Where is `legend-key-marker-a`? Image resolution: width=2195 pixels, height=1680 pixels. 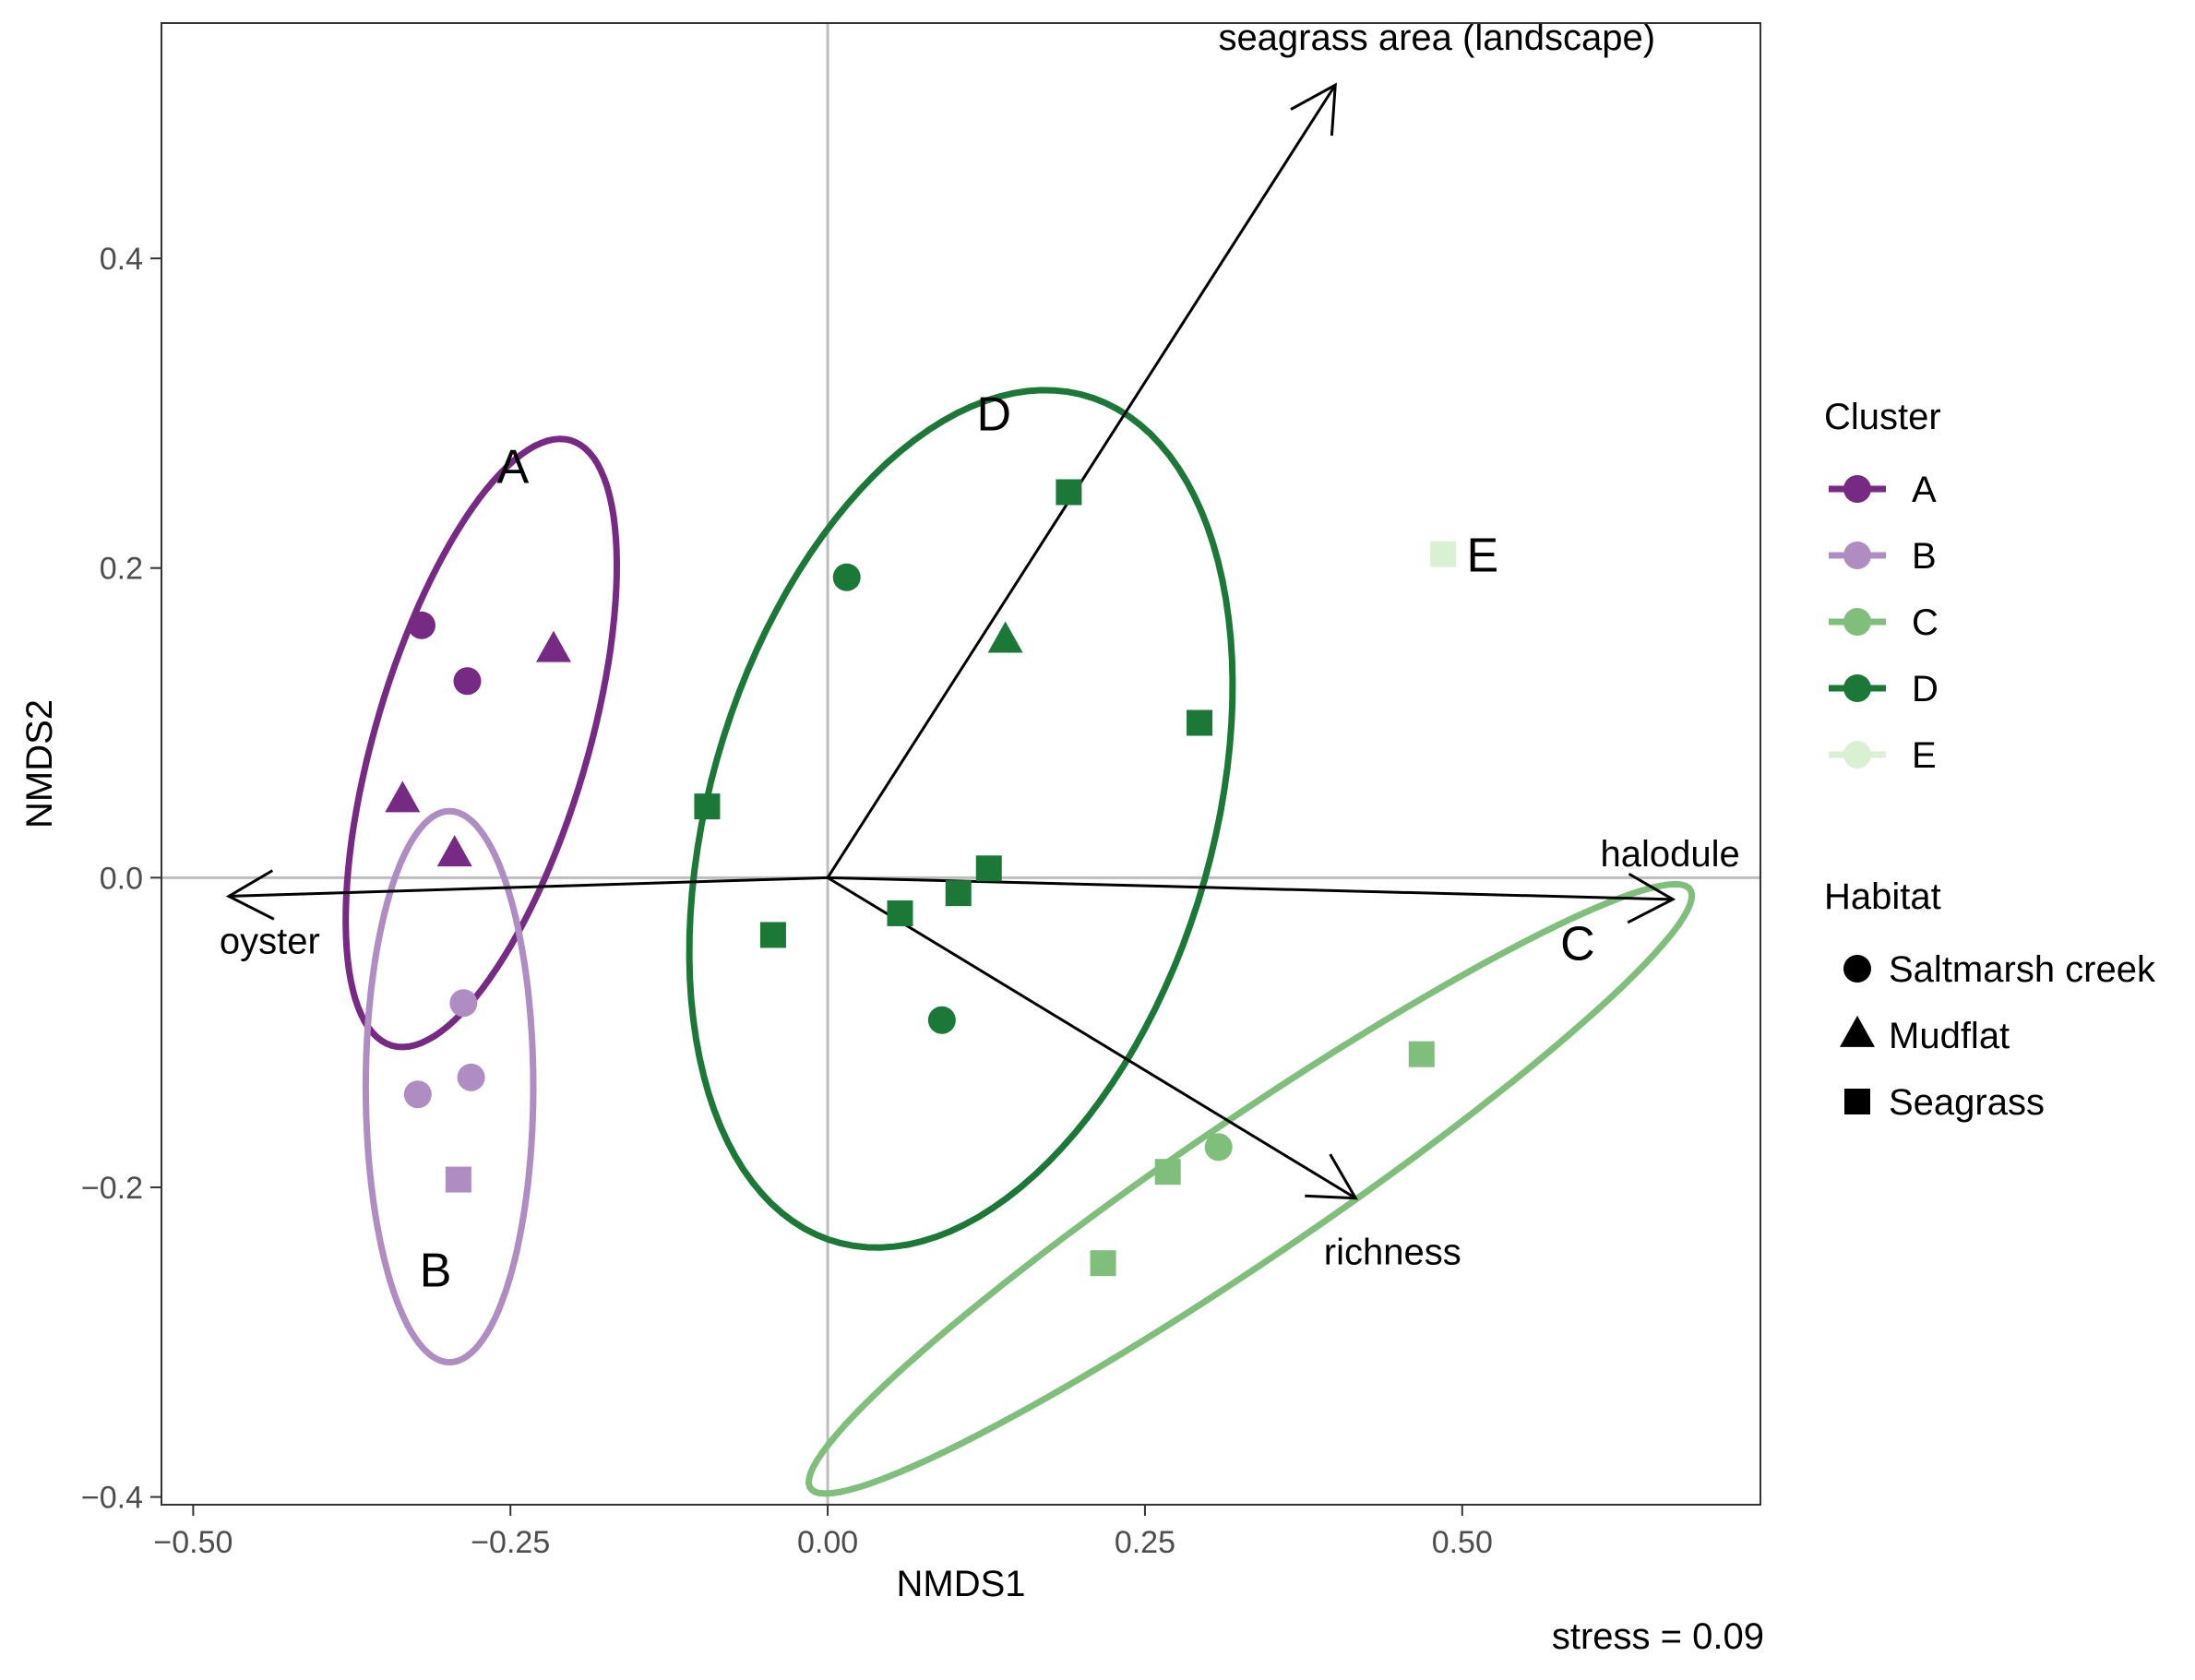 legend-key-marker-a is located at coordinates (1857, 489).